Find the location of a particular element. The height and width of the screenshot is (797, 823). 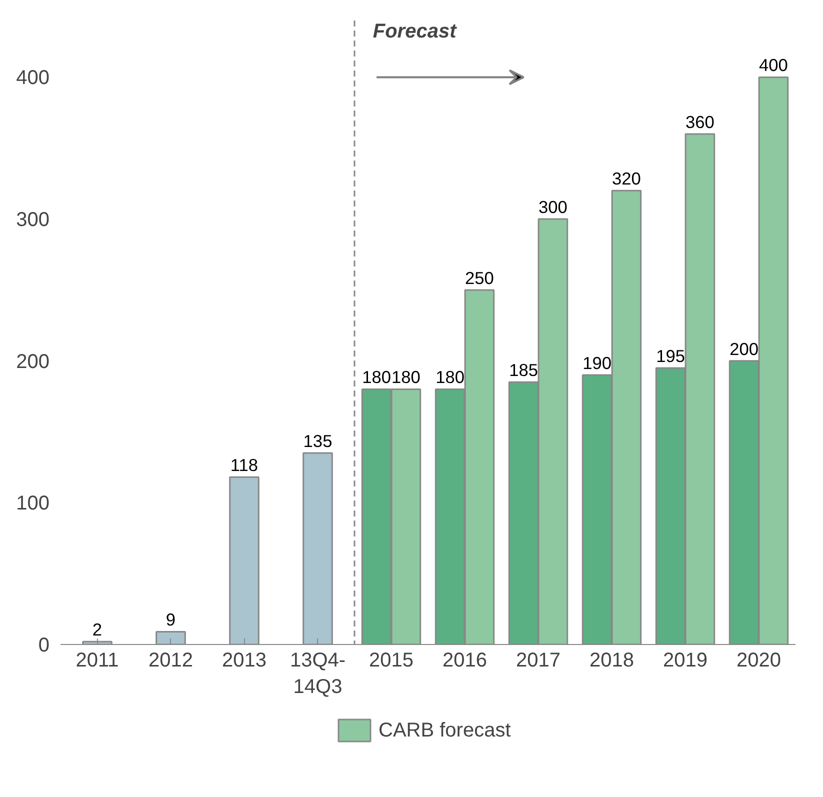

x-tick-label: 2011 is located at coordinates (97, 661).